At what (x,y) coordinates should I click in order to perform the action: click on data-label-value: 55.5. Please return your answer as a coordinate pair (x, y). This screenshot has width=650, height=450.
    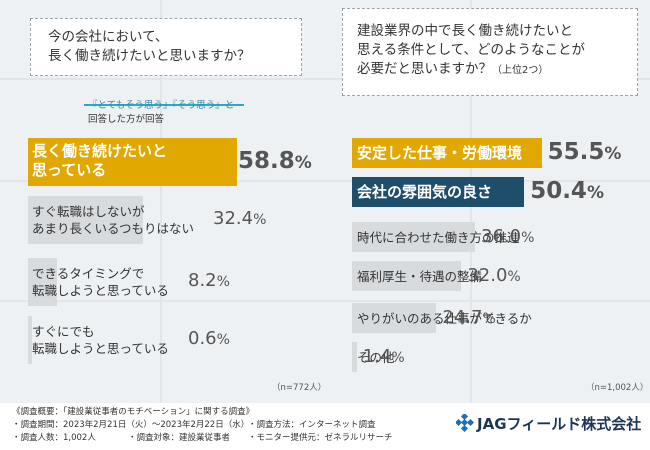
    Looking at the image, I should click on (576, 152).